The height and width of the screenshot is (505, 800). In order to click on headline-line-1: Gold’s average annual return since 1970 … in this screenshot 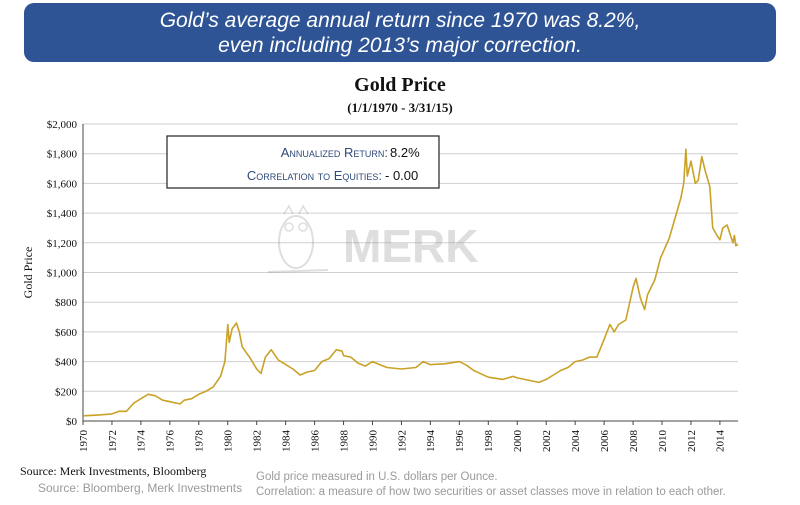, I will do `click(400, 20)`.